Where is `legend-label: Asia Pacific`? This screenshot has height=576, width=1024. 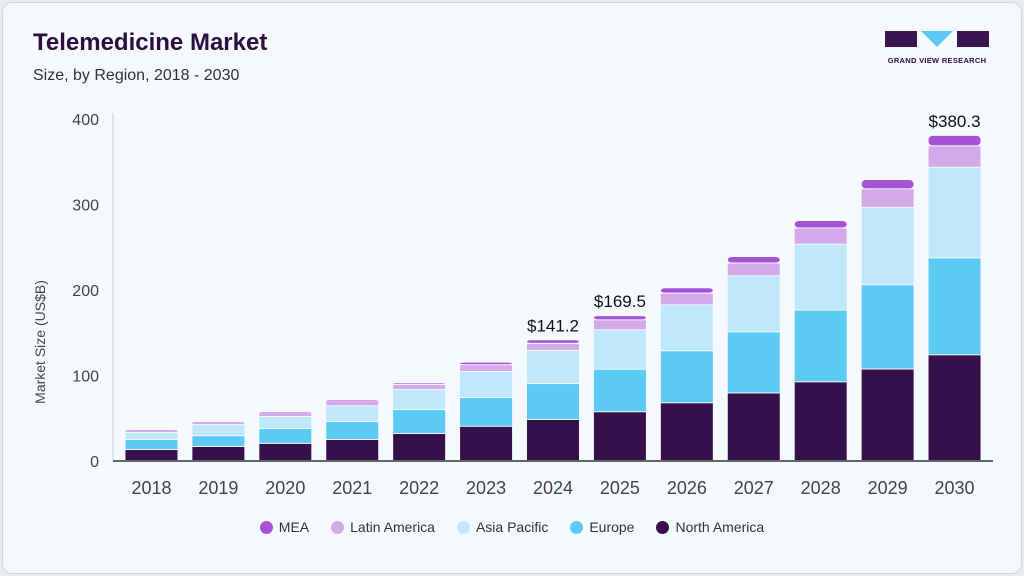
legend-label: Asia Pacific is located at coordinates (512, 527).